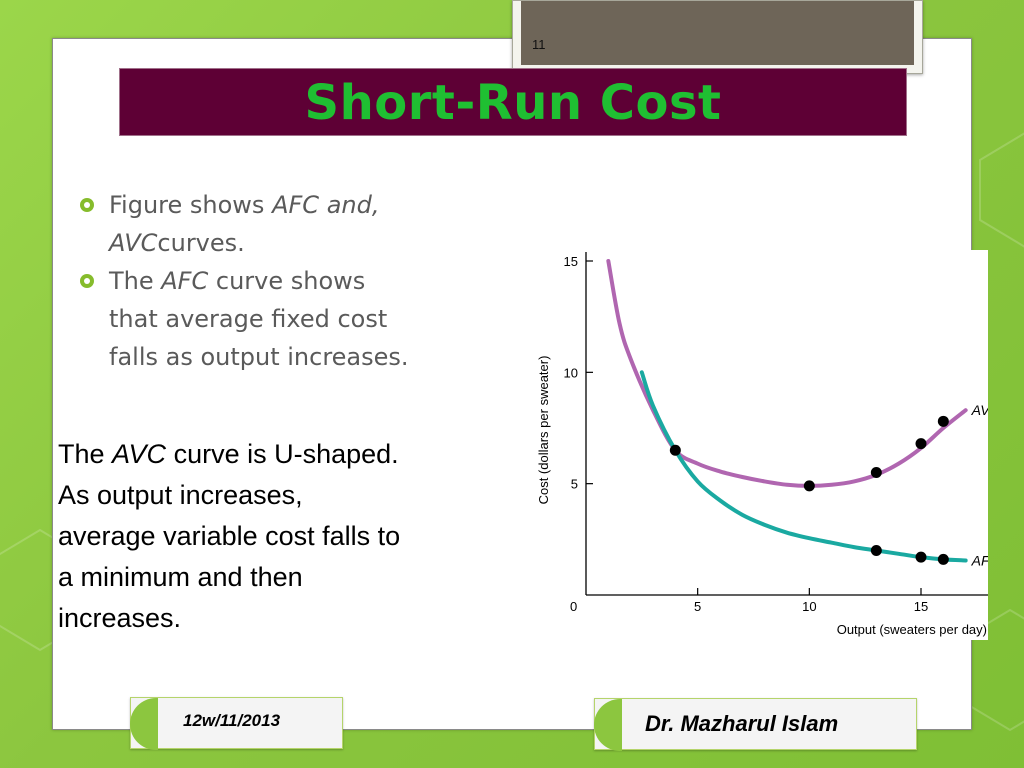 Image resolution: width=1024 pixels, height=768 pixels. Describe the element at coordinates (248, 319) in the screenshot. I see `bullet-2-line2: that average fixed cost` at that location.